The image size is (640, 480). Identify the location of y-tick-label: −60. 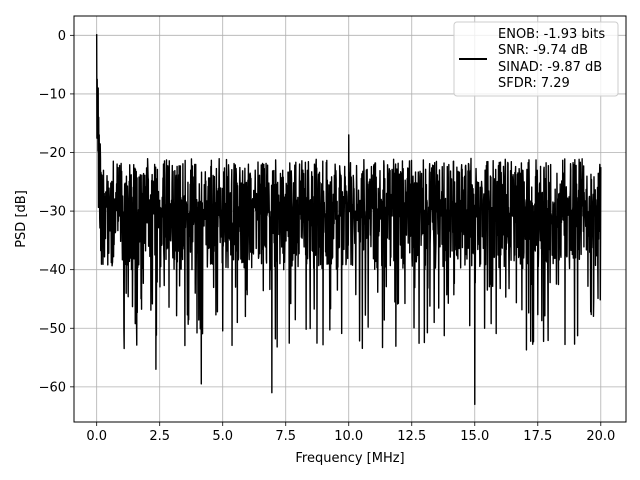
(52, 387).